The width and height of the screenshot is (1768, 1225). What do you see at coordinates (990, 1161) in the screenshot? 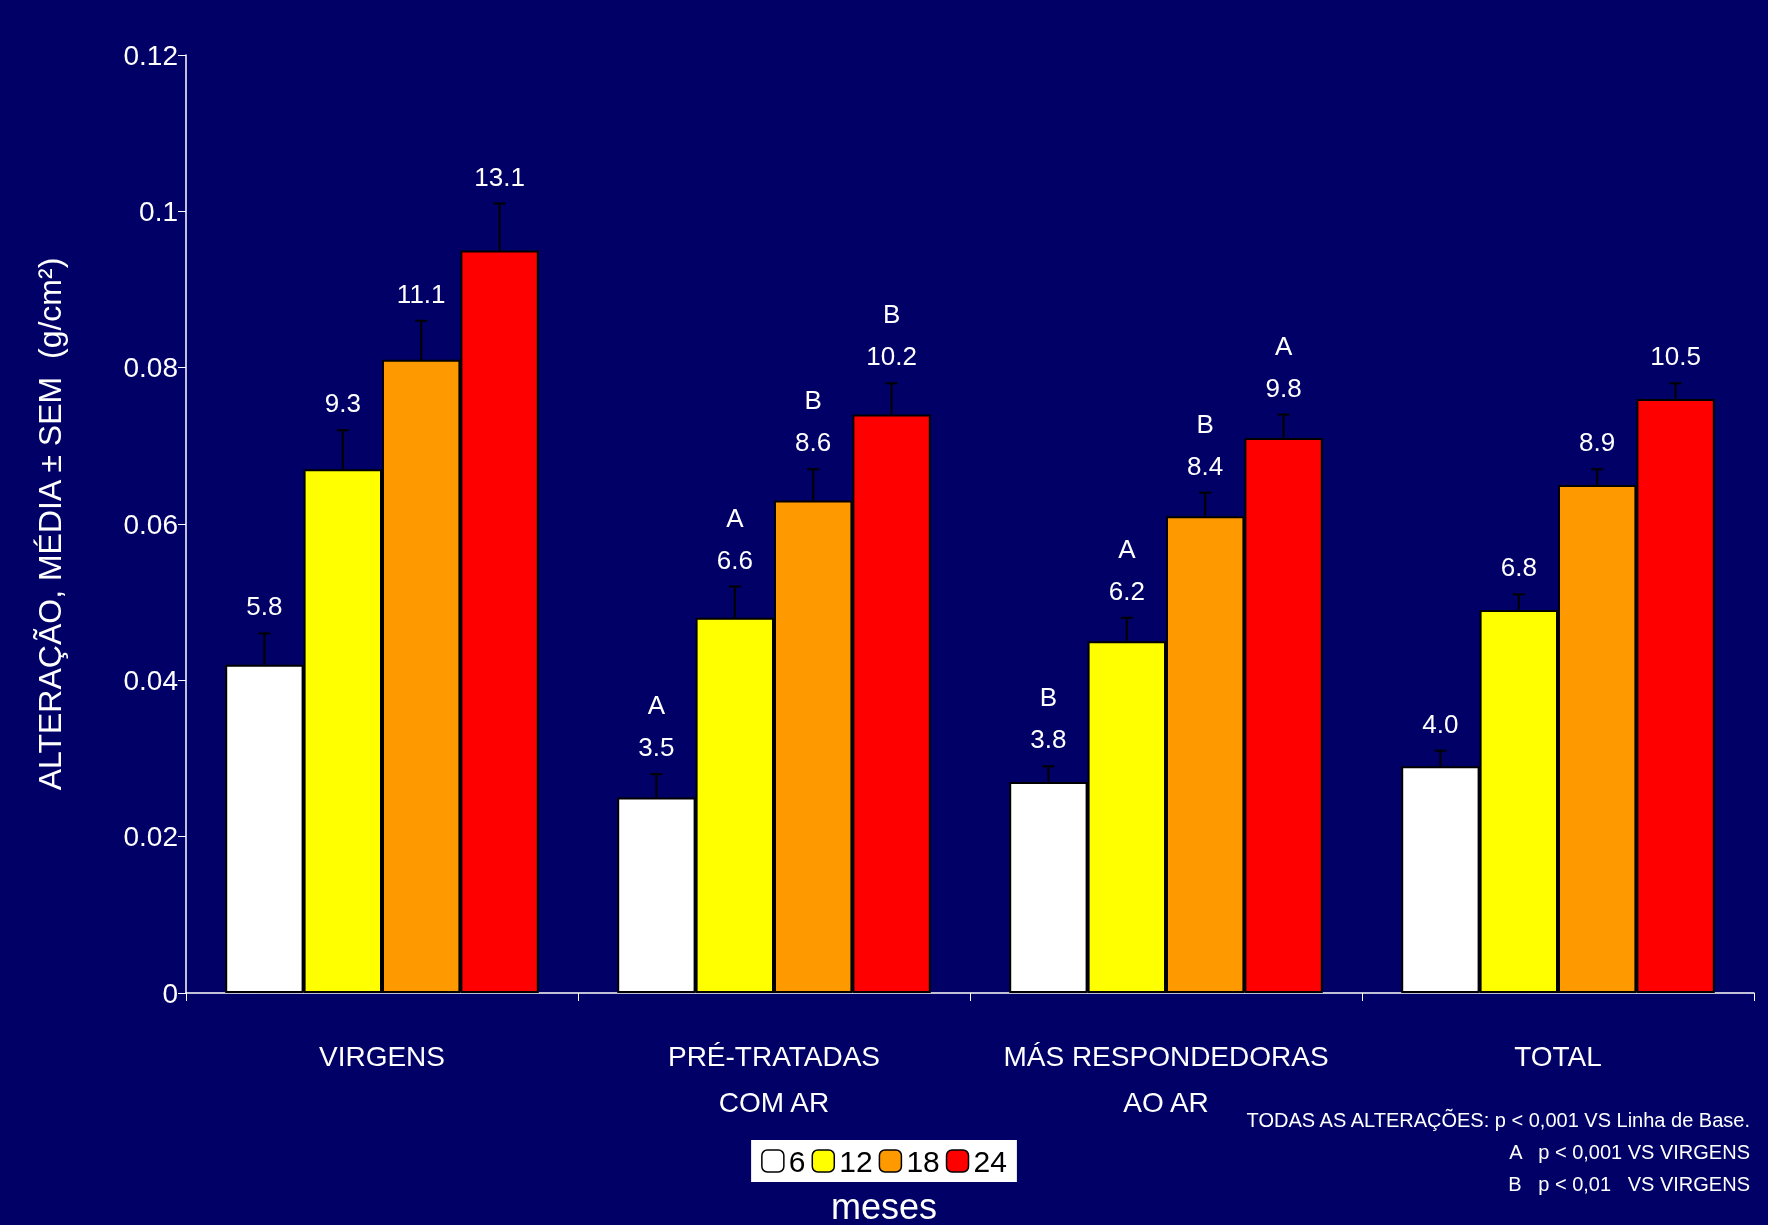
I see `legend-label: 24` at bounding box center [990, 1161].